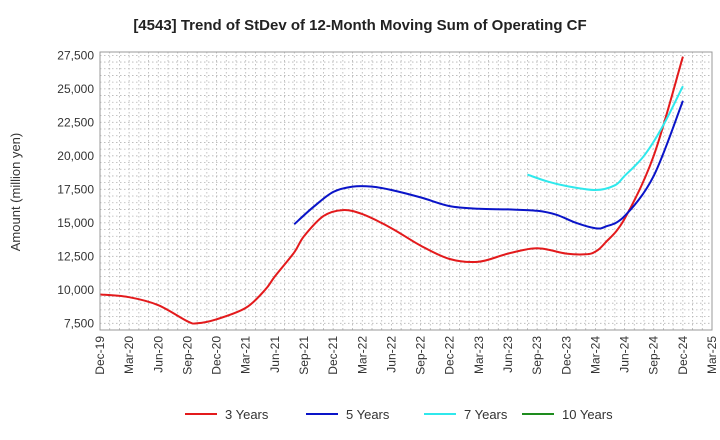 This screenshot has height=440, width=720. What do you see at coordinates (75, 156) in the screenshot?
I see `y-tick-label: 20,000` at bounding box center [75, 156].